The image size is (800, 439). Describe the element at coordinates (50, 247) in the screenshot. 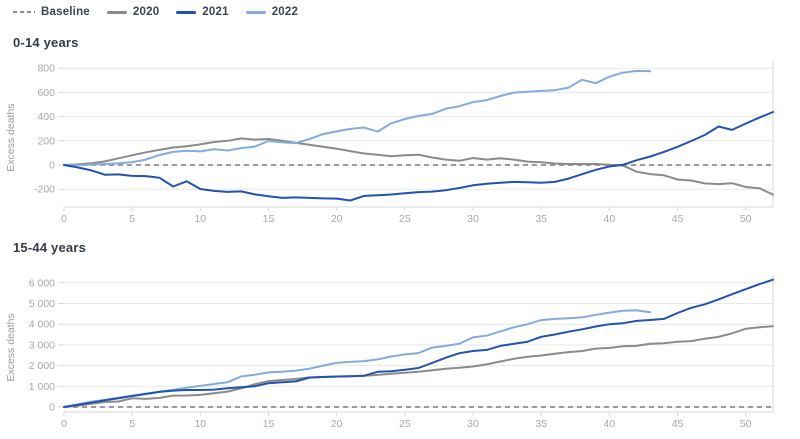

I see `chart-title-15-44-years: 15-44 years` at that location.